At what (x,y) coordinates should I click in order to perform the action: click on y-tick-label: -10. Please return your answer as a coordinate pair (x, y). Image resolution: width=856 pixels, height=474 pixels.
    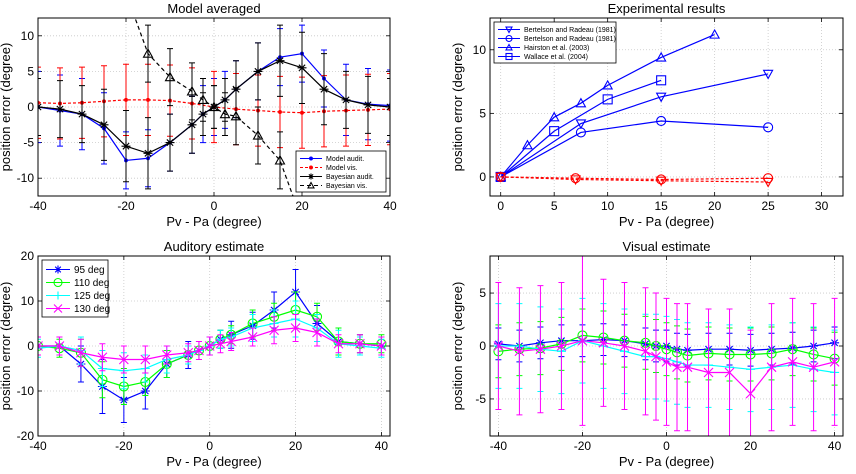
    Looking at the image, I should click on (26, 178).